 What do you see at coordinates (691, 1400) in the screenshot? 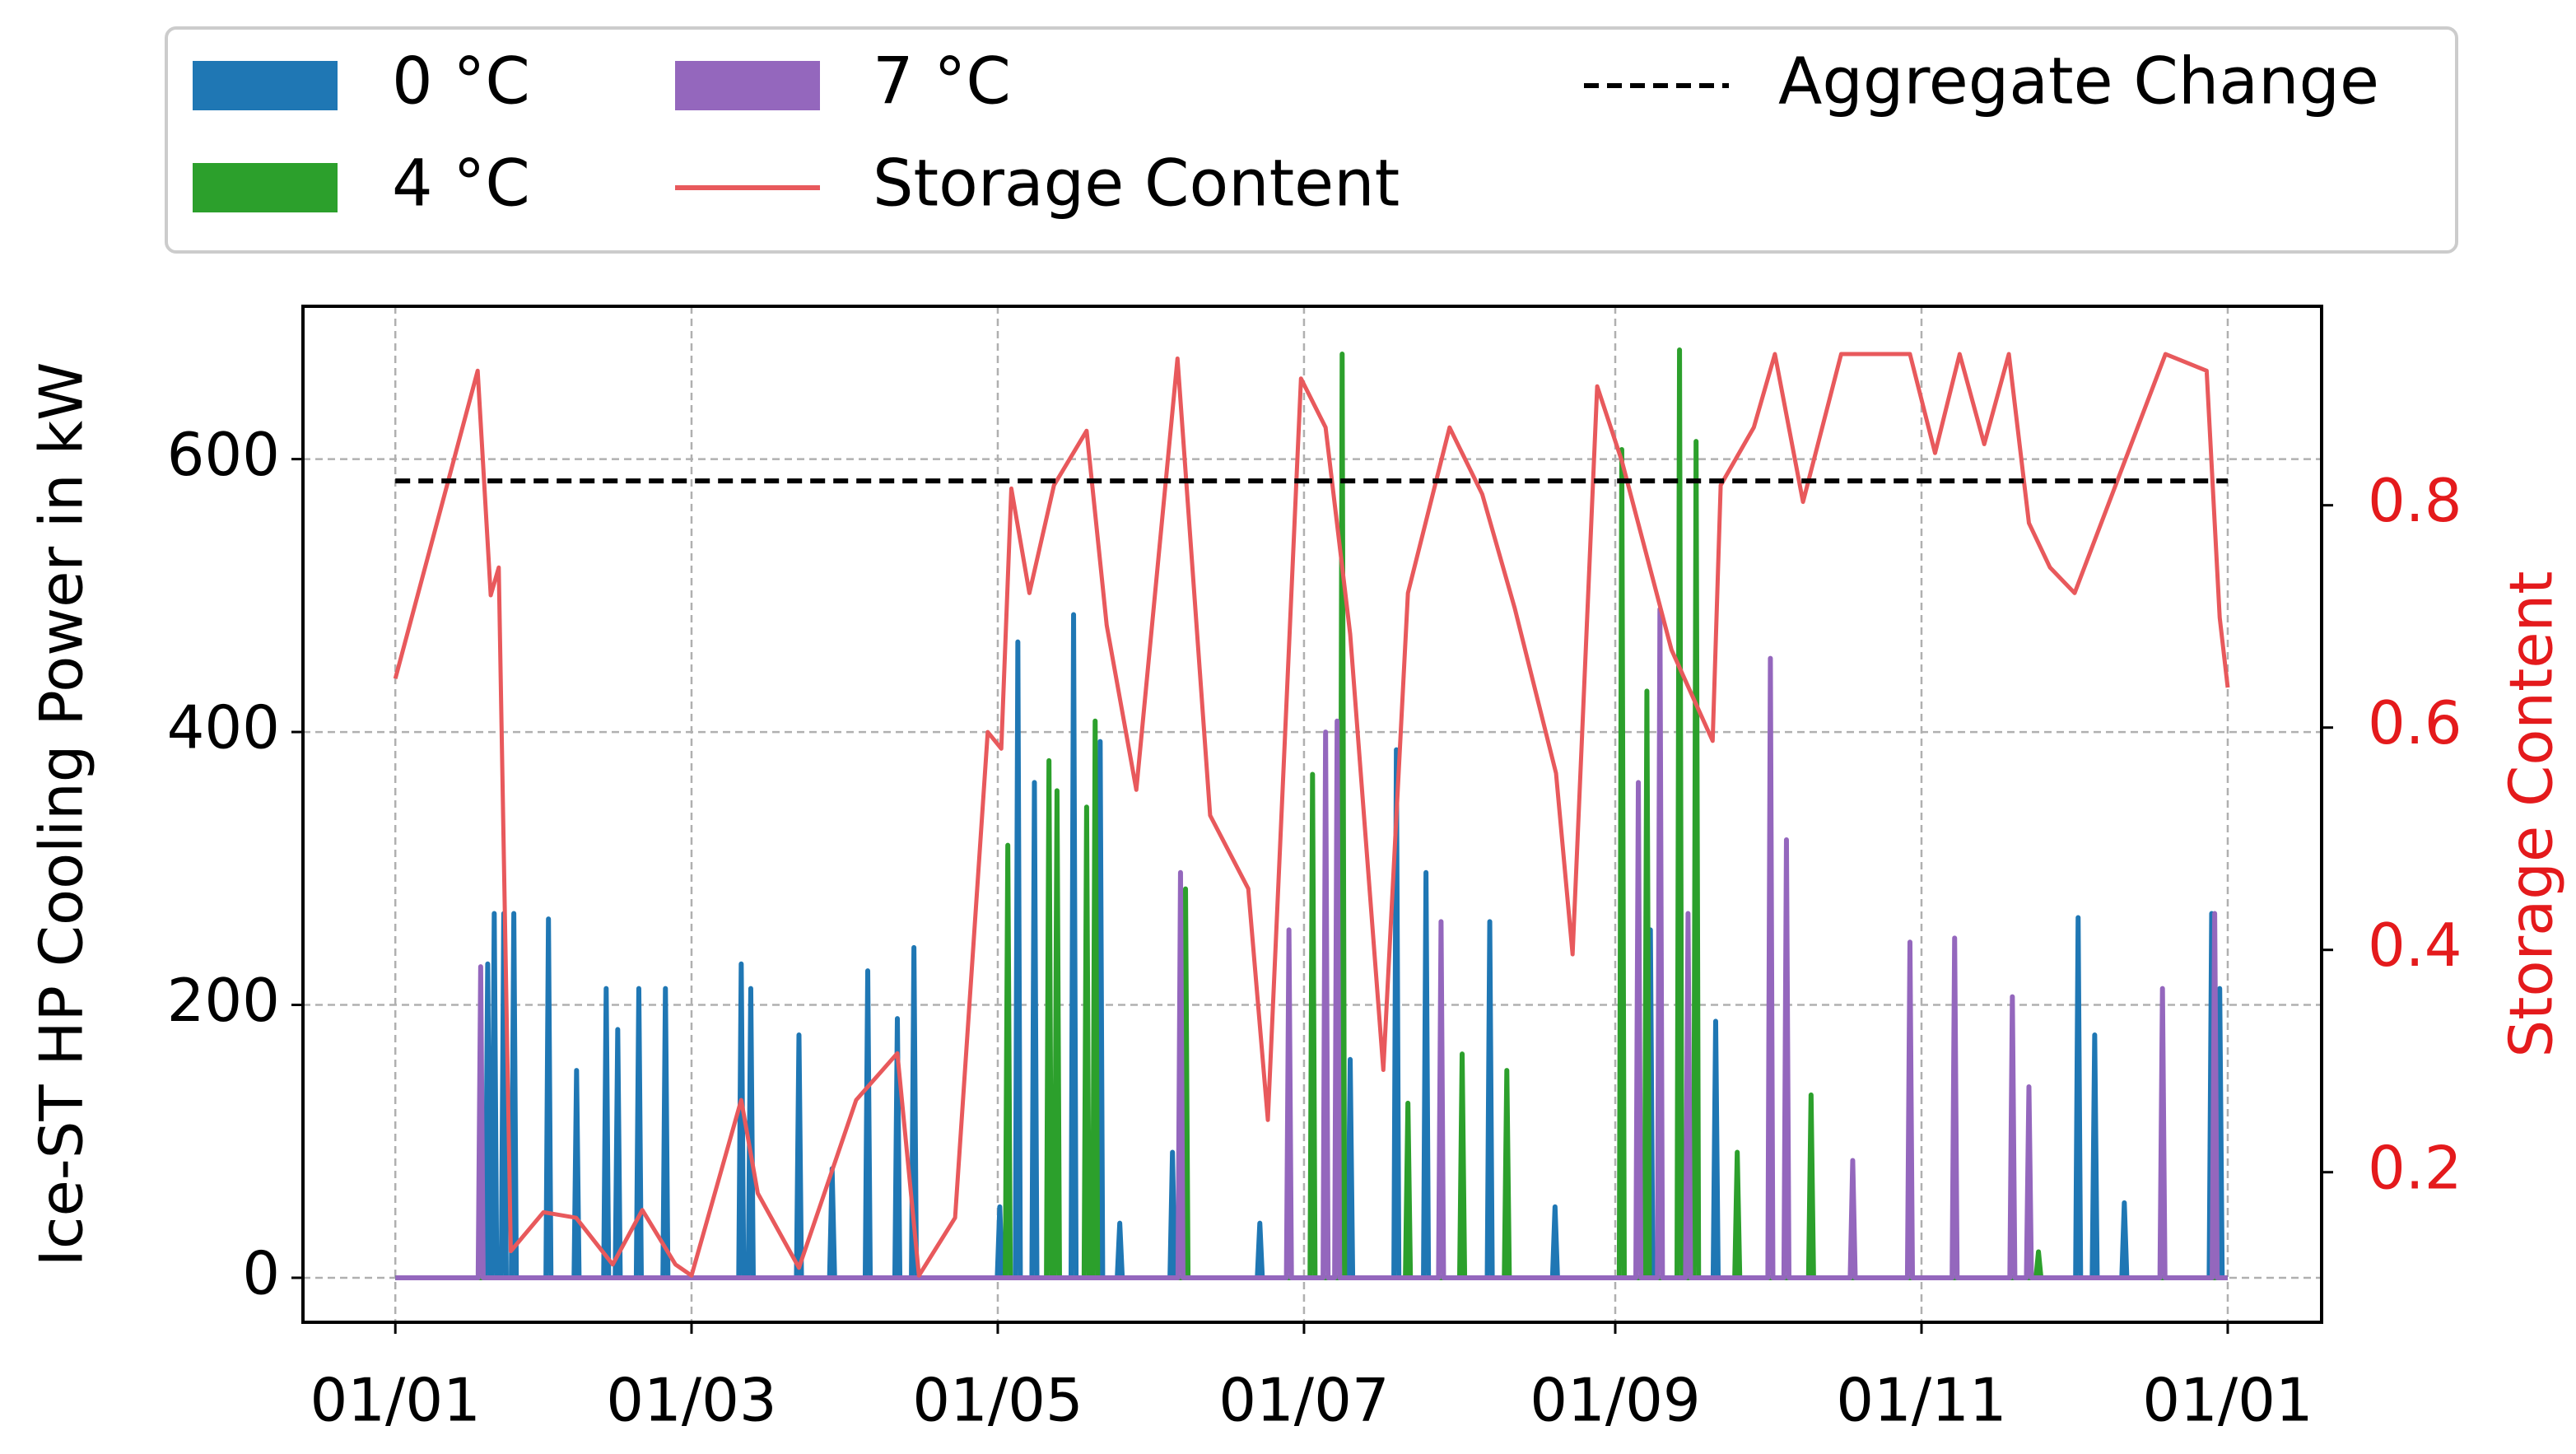
I see `x-tick-label: 01/03` at bounding box center [691, 1400].